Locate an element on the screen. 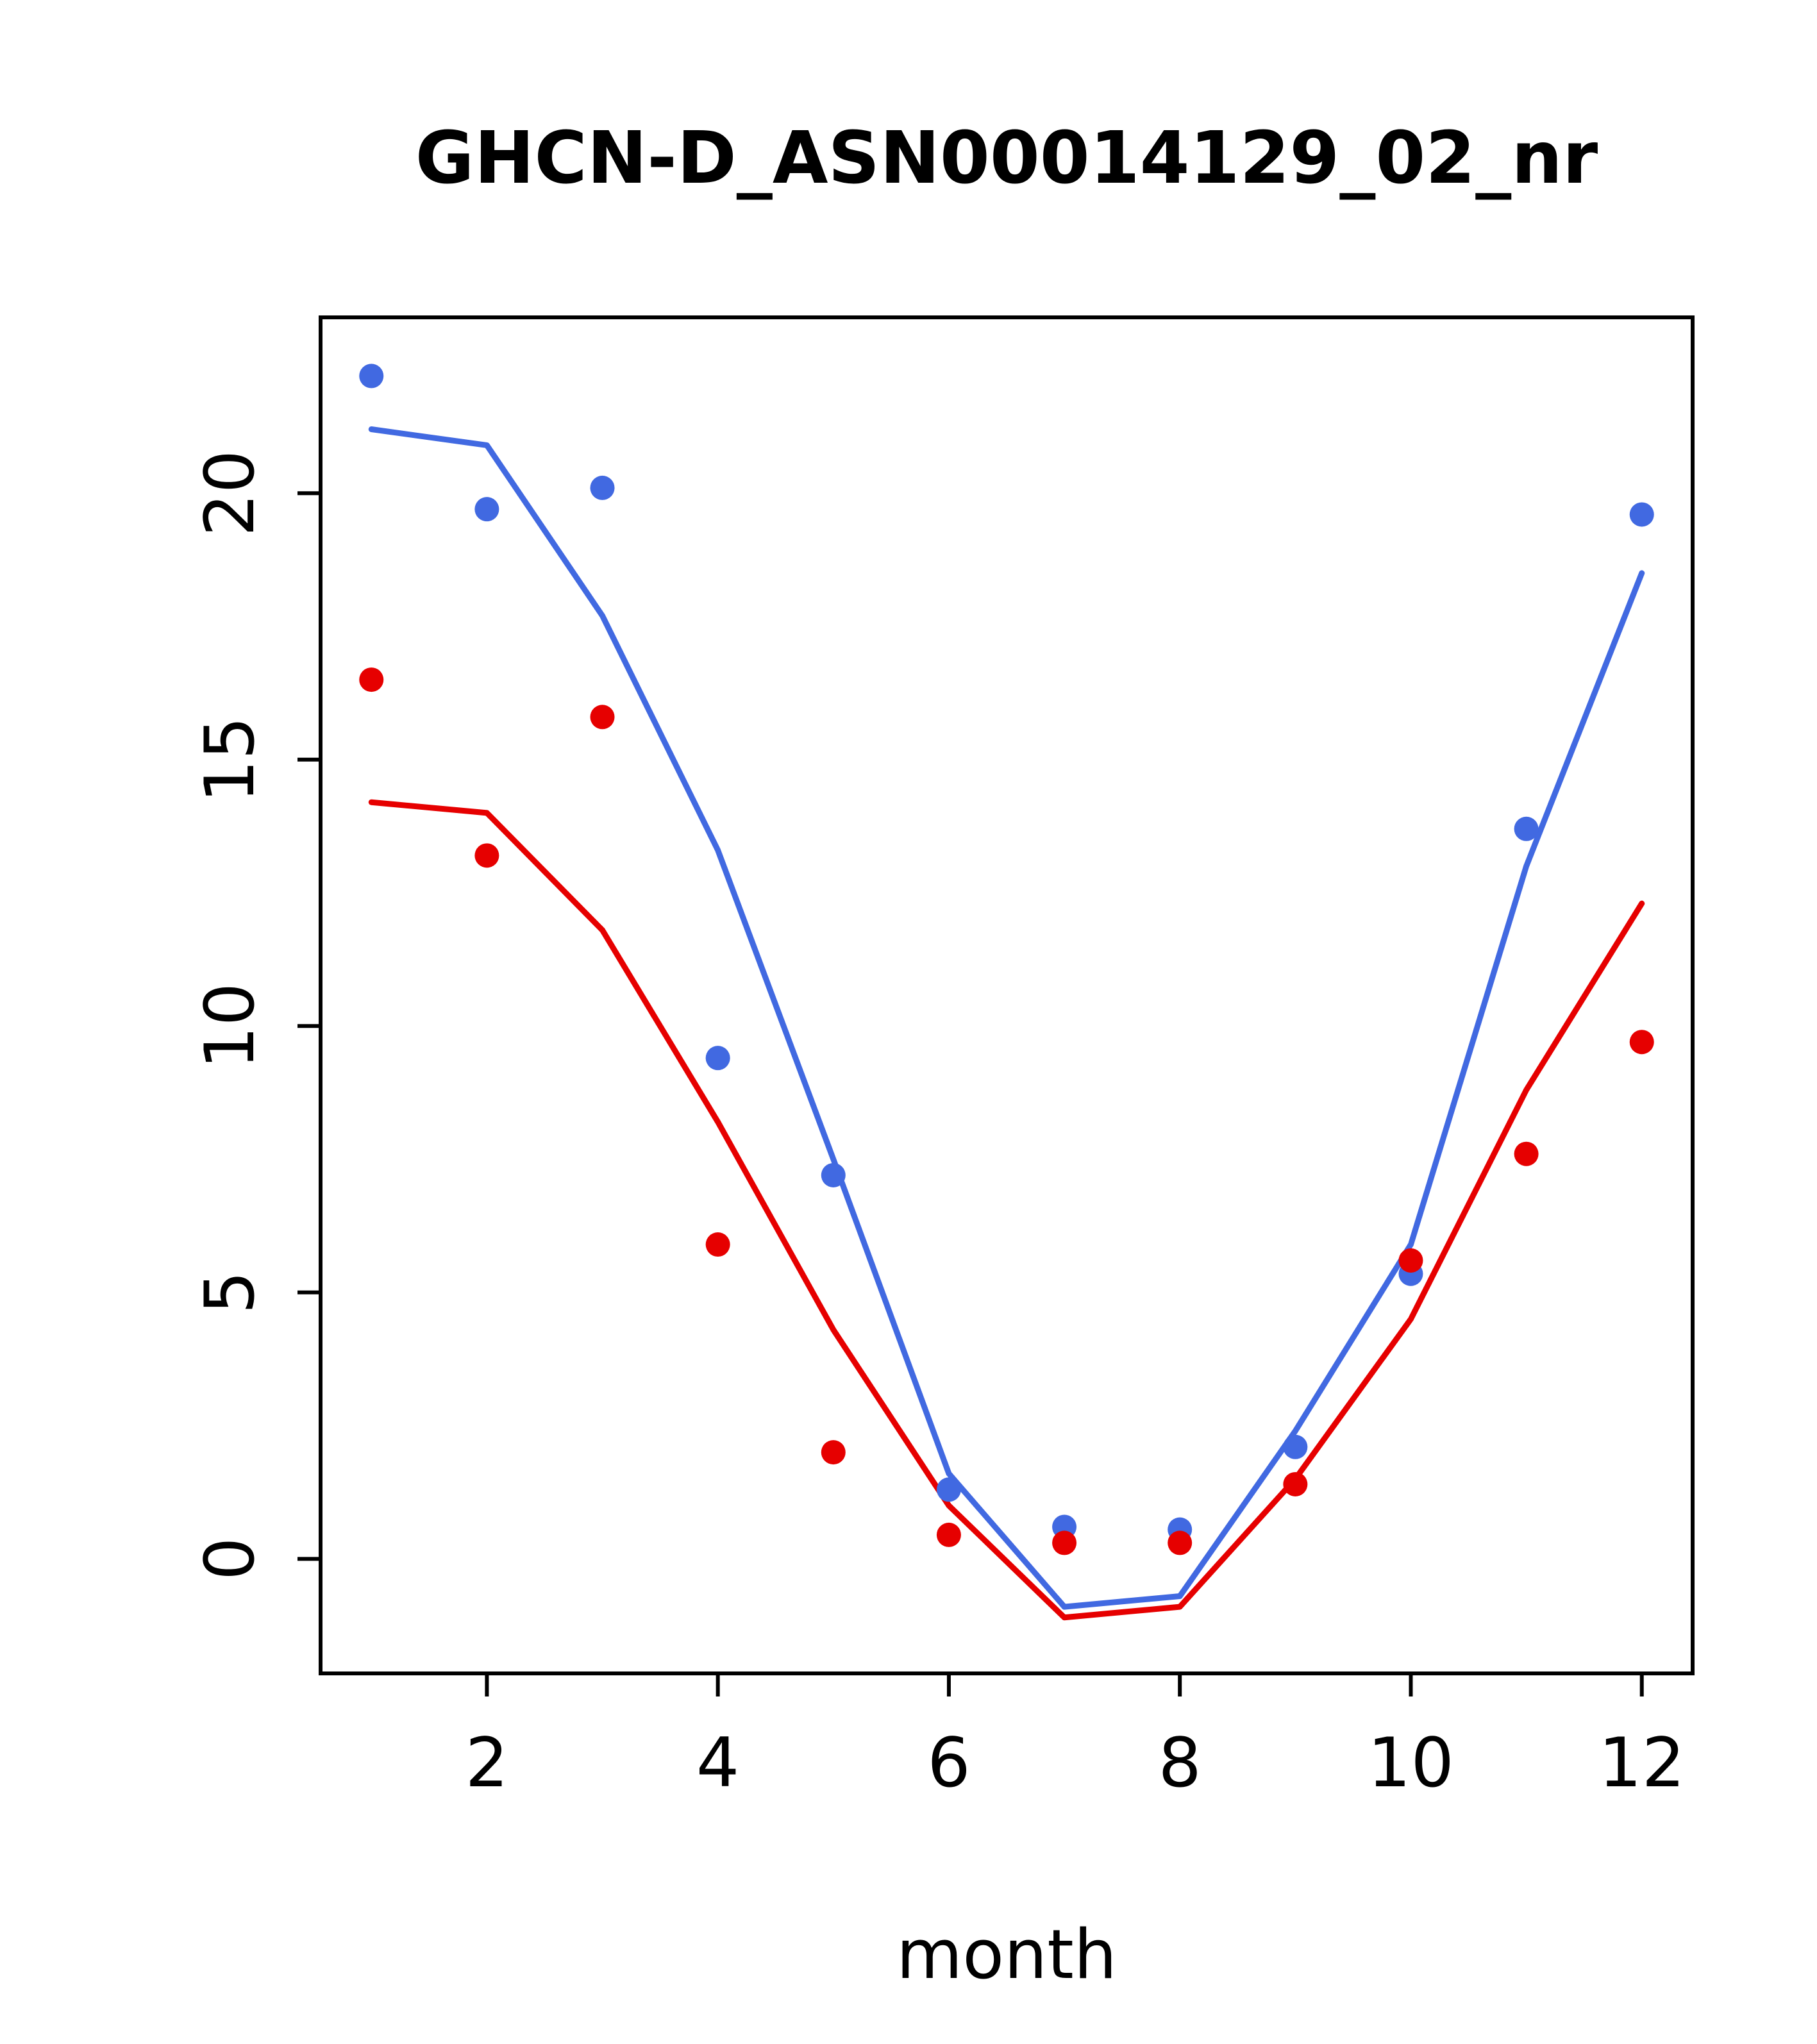  y-tick-label: 5 is located at coordinates (230, 1292).